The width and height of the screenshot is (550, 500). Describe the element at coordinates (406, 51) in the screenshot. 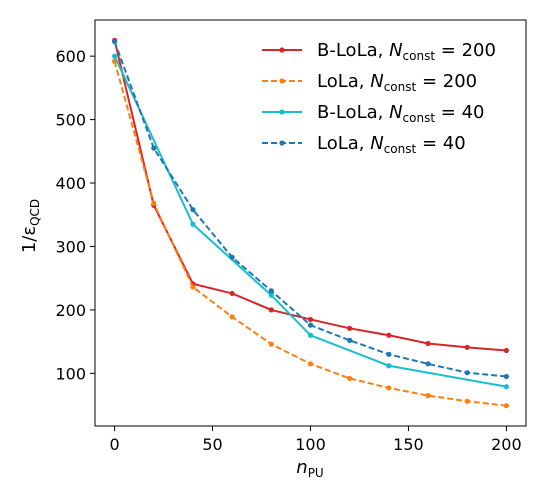

I see `legend-label-0: B-LoLa, Nconst = 200` at that location.